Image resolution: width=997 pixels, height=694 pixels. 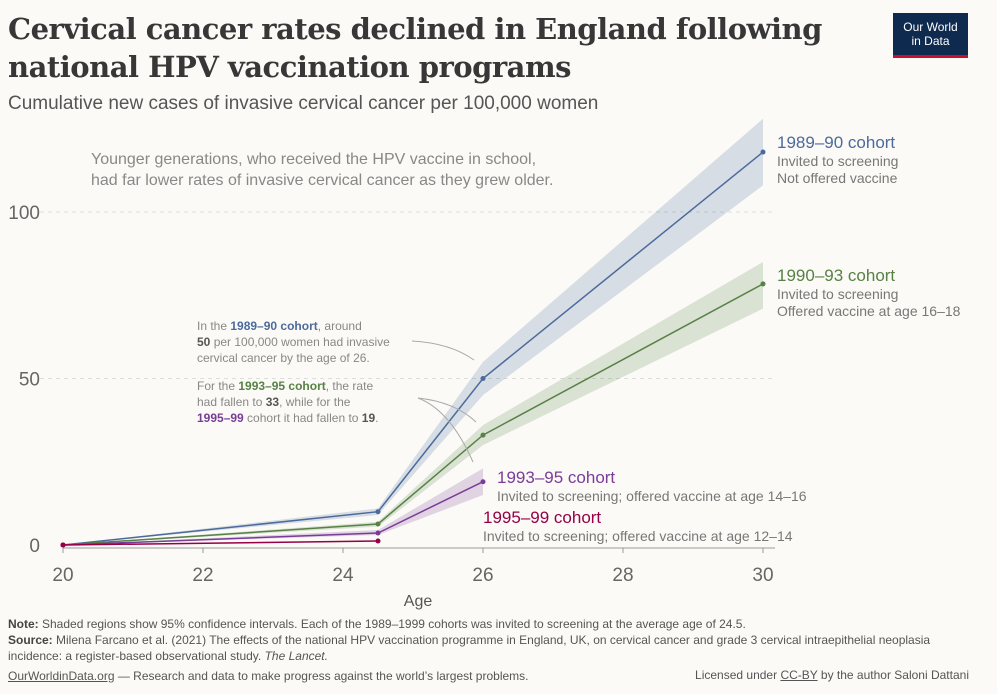 What do you see at coordinates (273, 326) in the screenshot?
I see `annotation-1-part: 1989–90 cohort` at bounding box center [273, 326].